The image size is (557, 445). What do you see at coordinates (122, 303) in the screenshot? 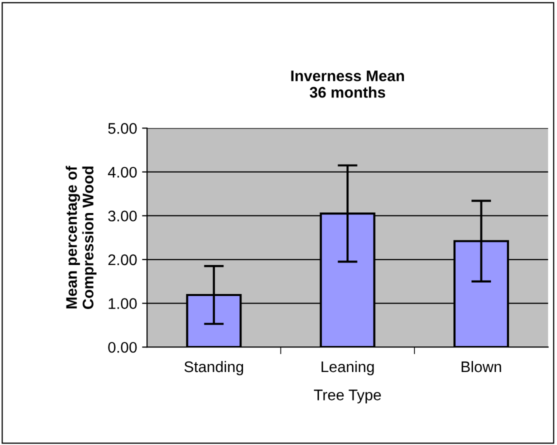
I see `y-tick-label: 1.00` at bounding box center [122, 303].